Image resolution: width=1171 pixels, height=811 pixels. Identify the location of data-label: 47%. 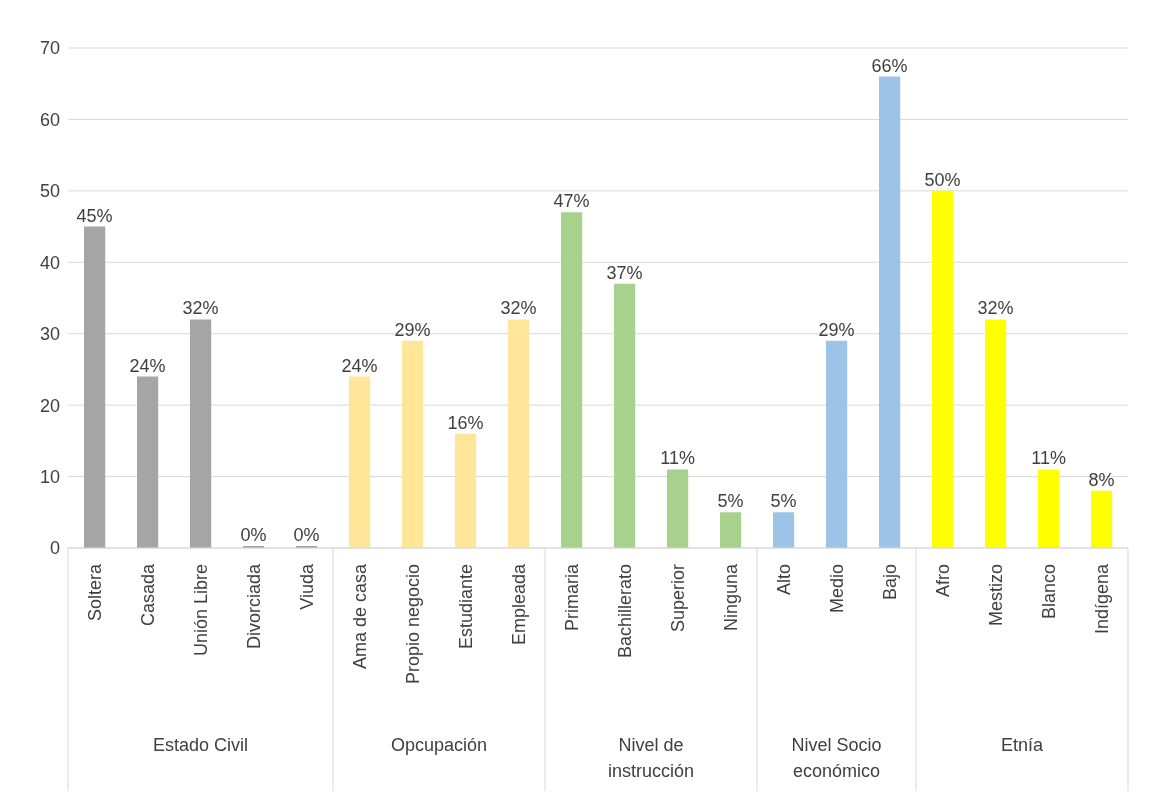
(571, 201).